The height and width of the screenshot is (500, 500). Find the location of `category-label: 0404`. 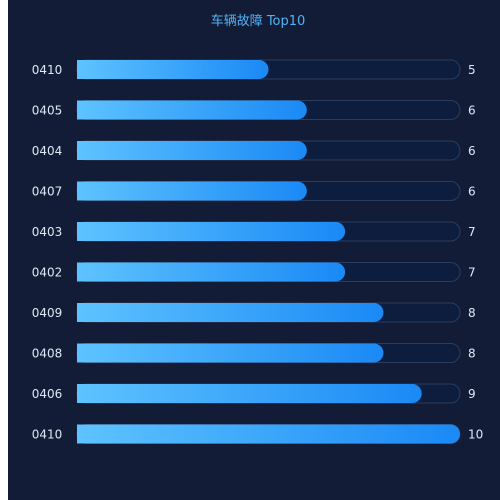

category-label: 0404 is located at coordinates (47, 151).